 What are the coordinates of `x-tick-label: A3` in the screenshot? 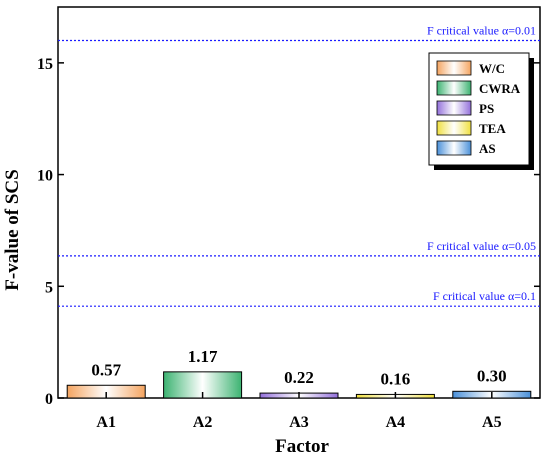 It's located at (299, 422).